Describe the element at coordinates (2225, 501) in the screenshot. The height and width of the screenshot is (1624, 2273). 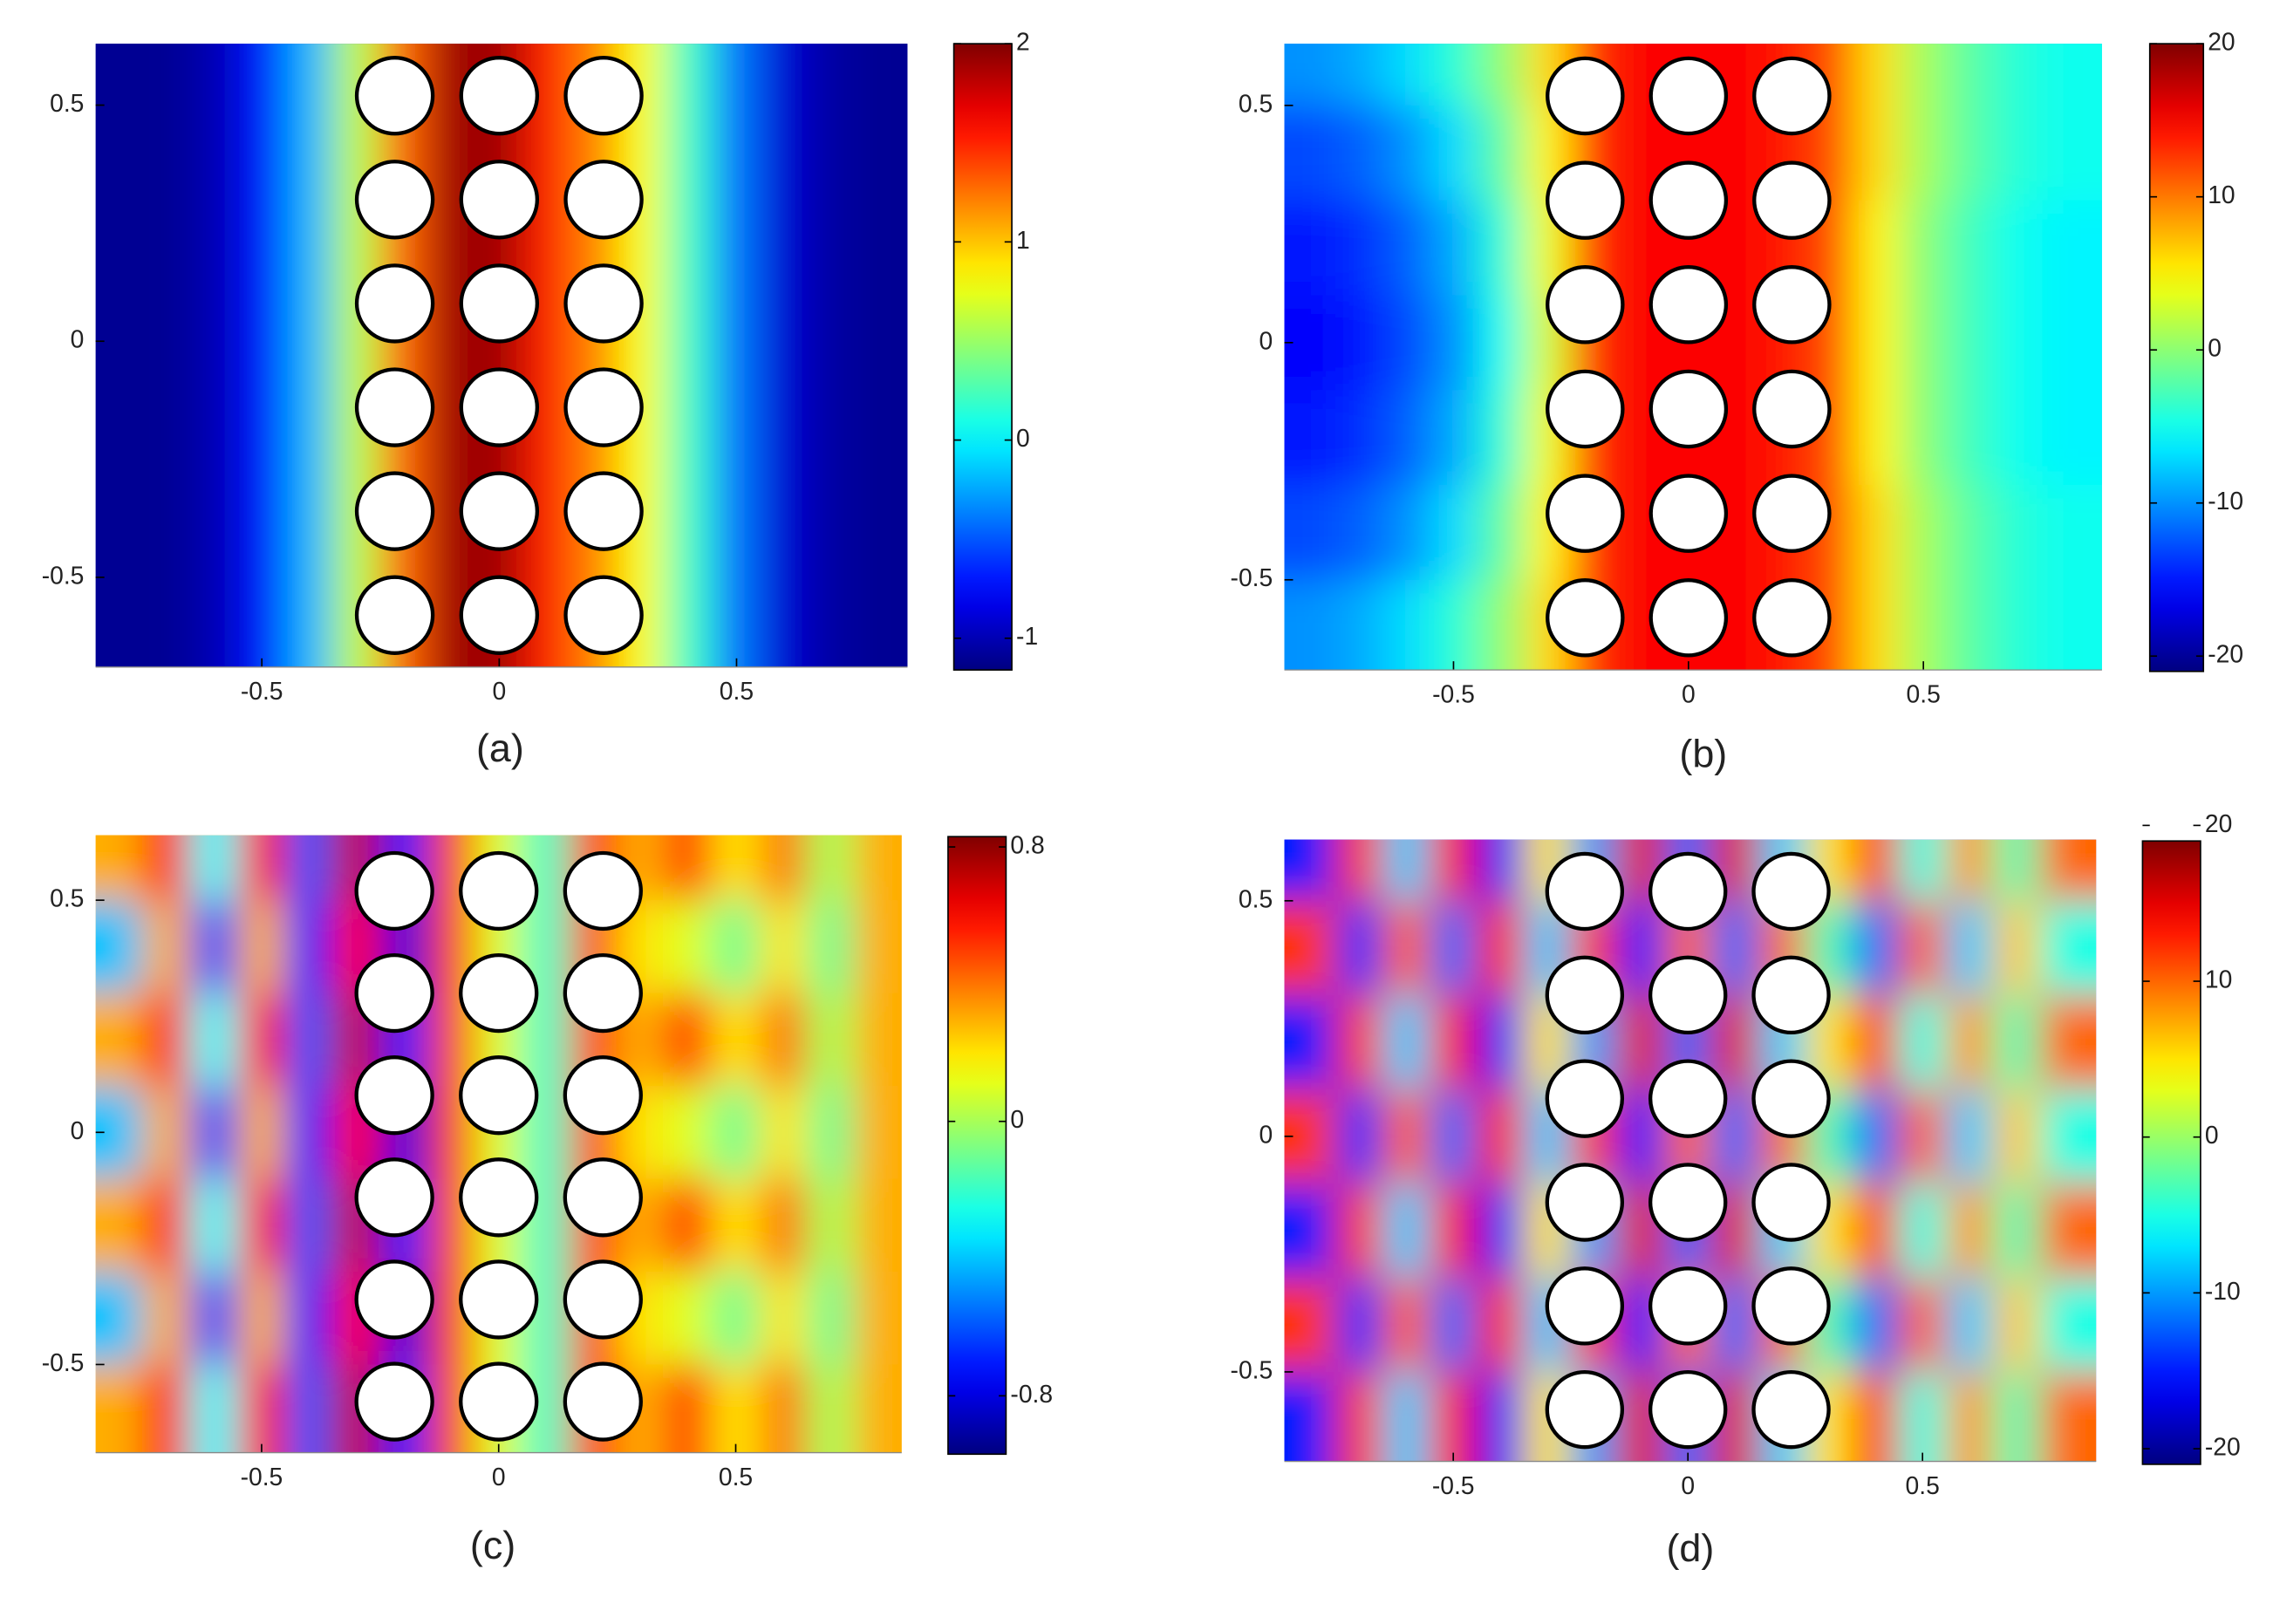
I see `colorbar-tick-label: -10` at that location.